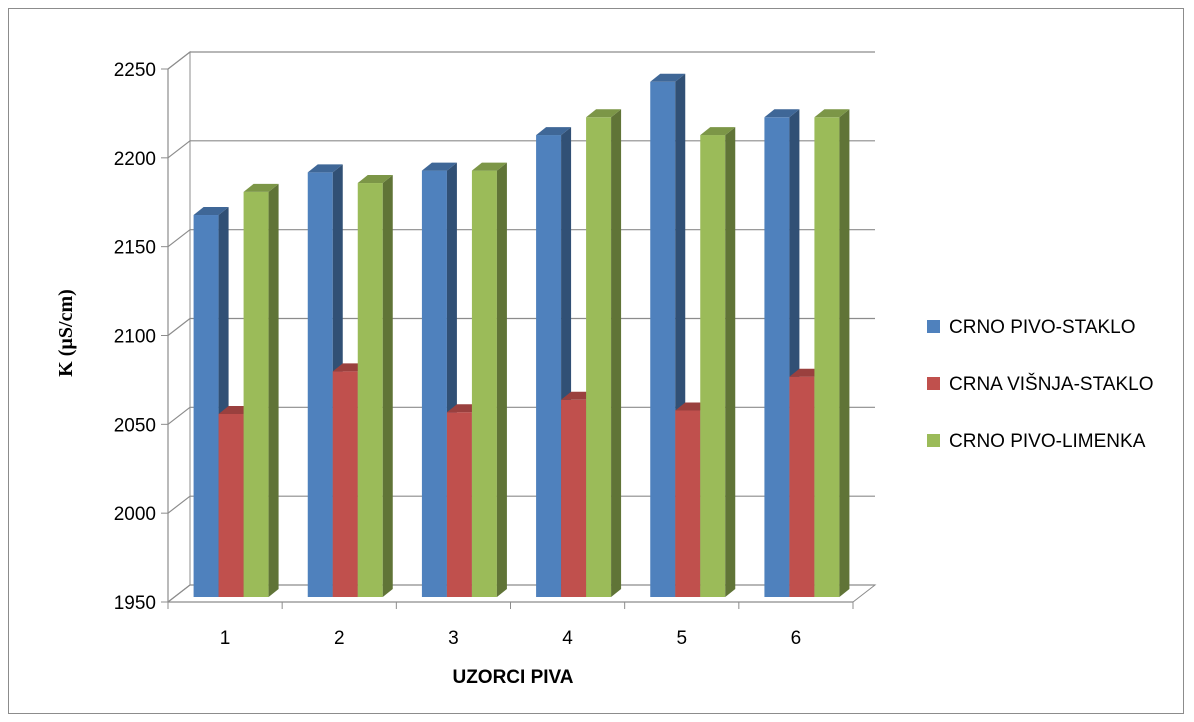  Describe the element at coordinates (135, 70) in the screenshot. I see `y-tick-label: 2250` at that location.